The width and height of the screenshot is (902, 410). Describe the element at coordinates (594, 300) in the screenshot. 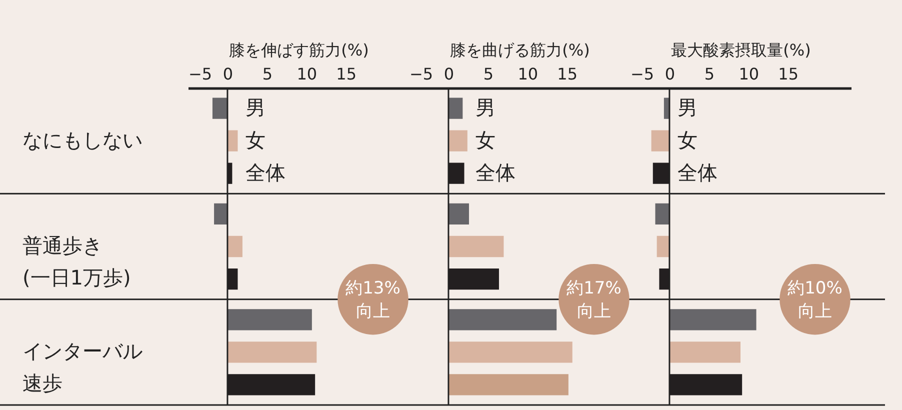

I see `annotation: 約17% 向上` at that location.